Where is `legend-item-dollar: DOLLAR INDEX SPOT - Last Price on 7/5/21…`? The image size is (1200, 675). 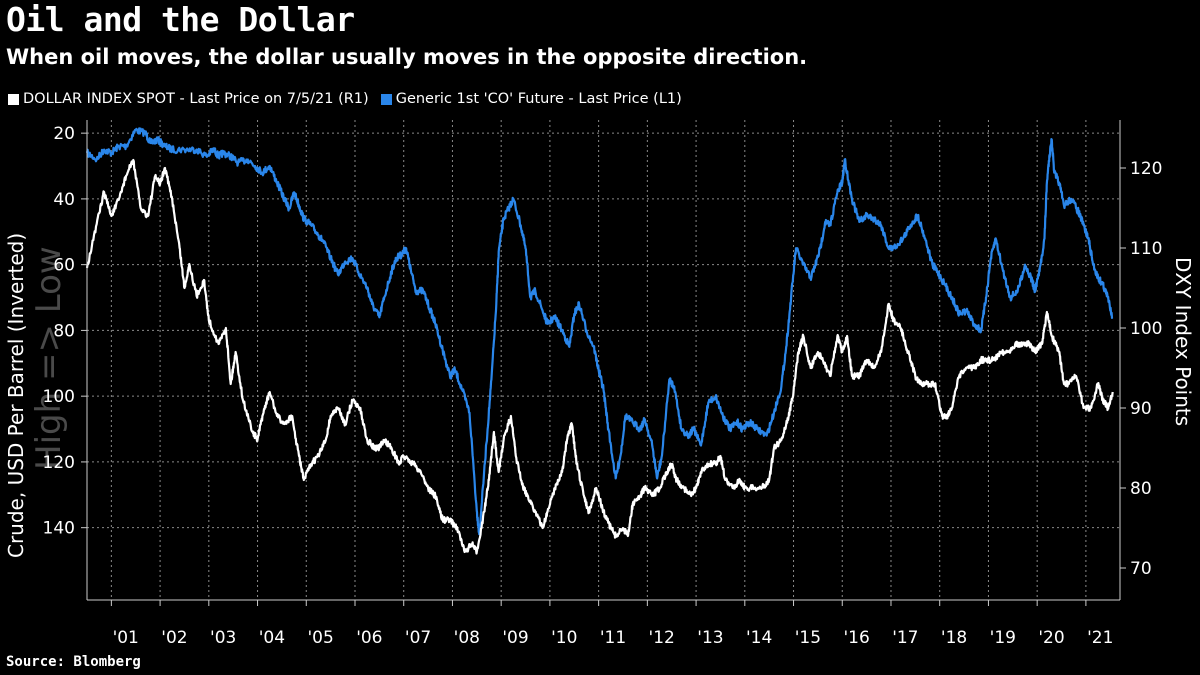
legend-item-dollar: DOLLAR INDEX SPOT - Last Price on 7/5/21… is located at coordinates (188, 99).